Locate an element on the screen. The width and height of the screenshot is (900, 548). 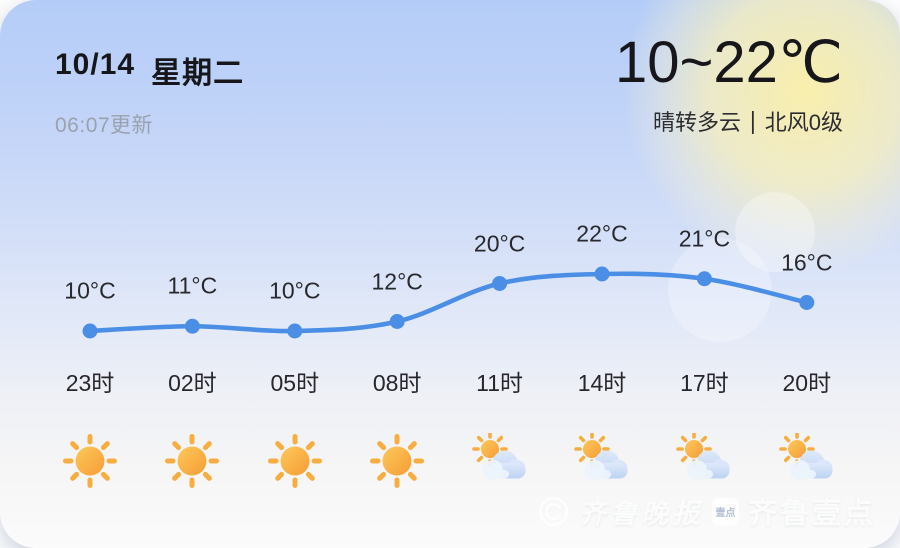
temperature-line is located at coordinates (448, 302).